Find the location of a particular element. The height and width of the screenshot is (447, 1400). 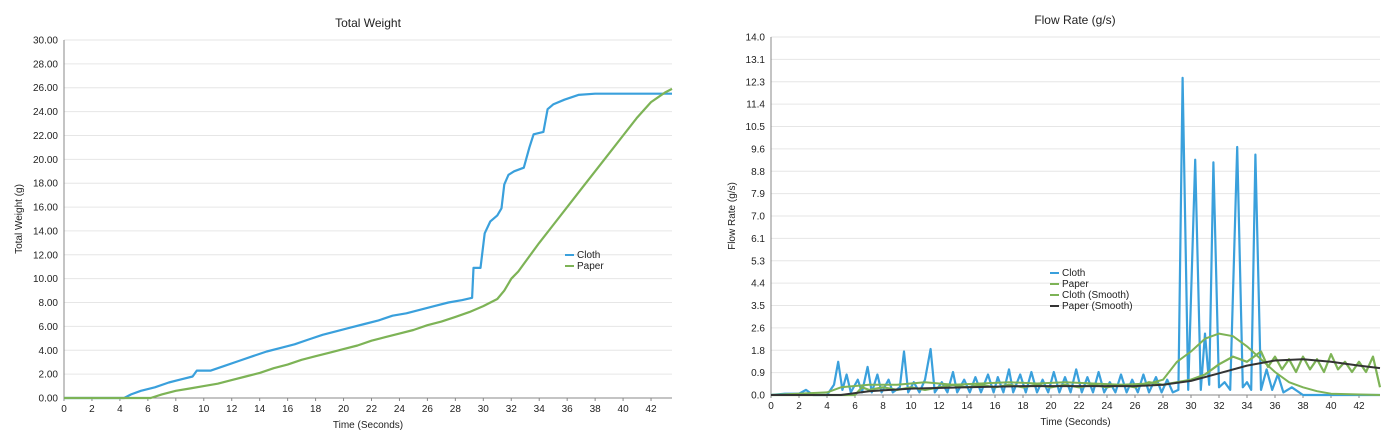

y-tick-label: 8.8 is located at coordinates (758, 172).